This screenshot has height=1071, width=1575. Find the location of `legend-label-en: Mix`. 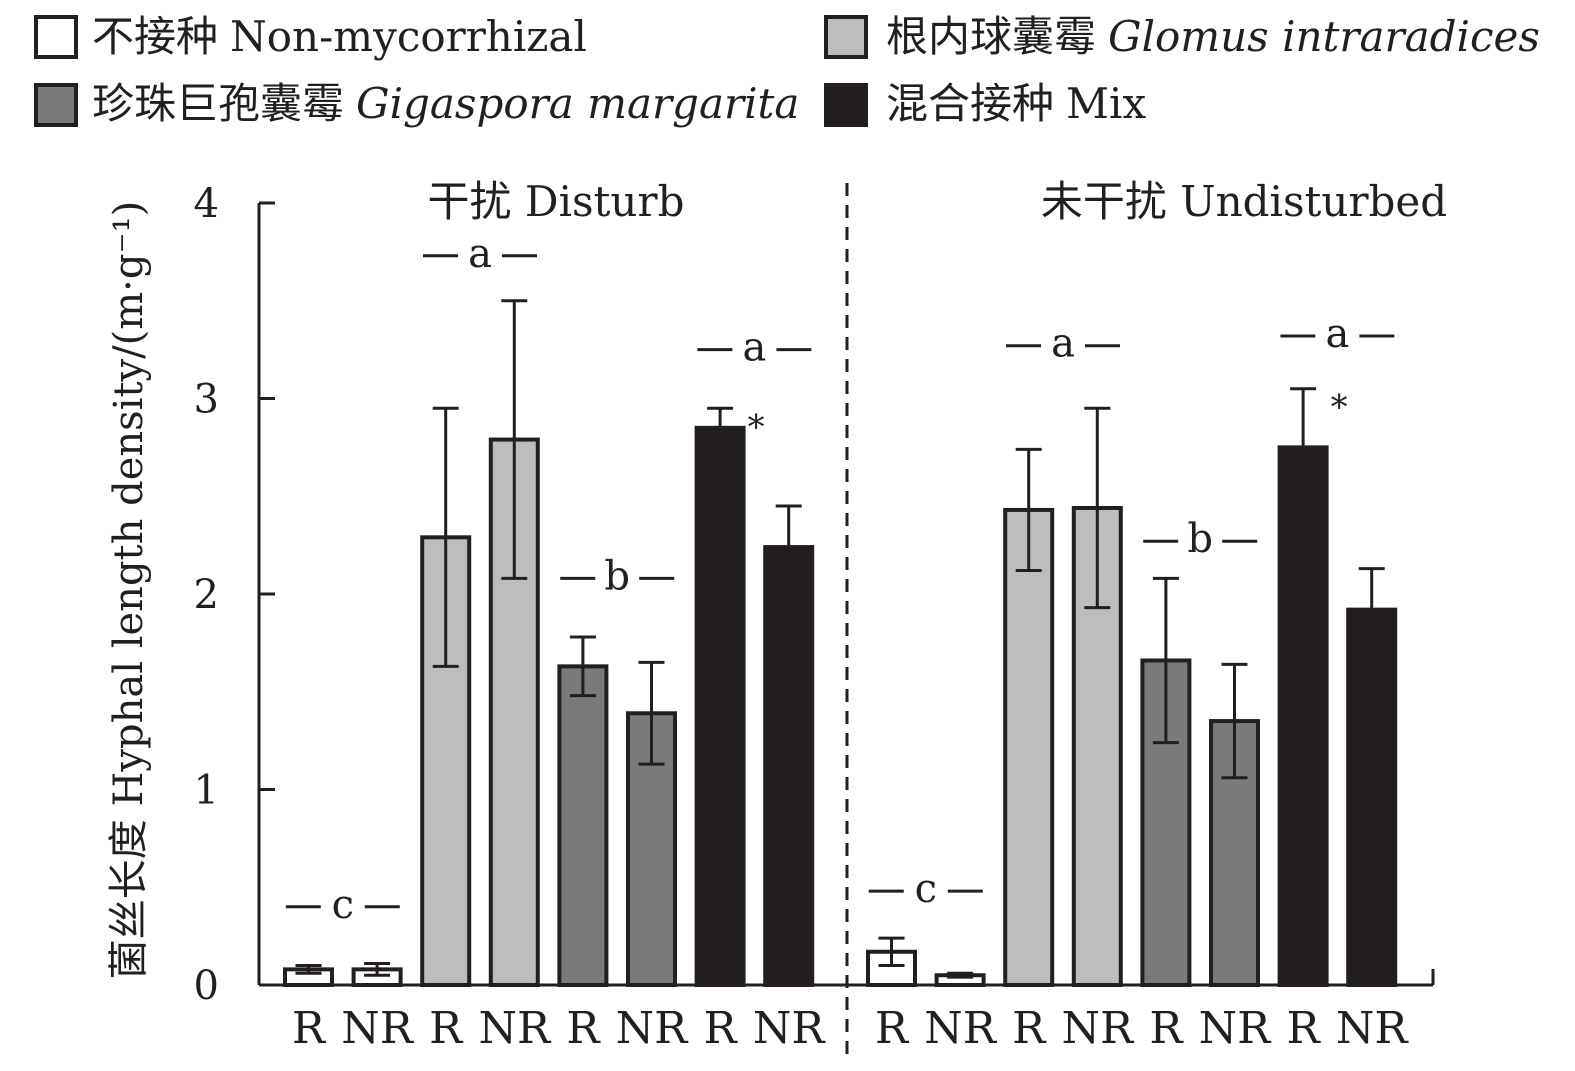

legend-label-en: Mix is located at coordinates (1106, 103).